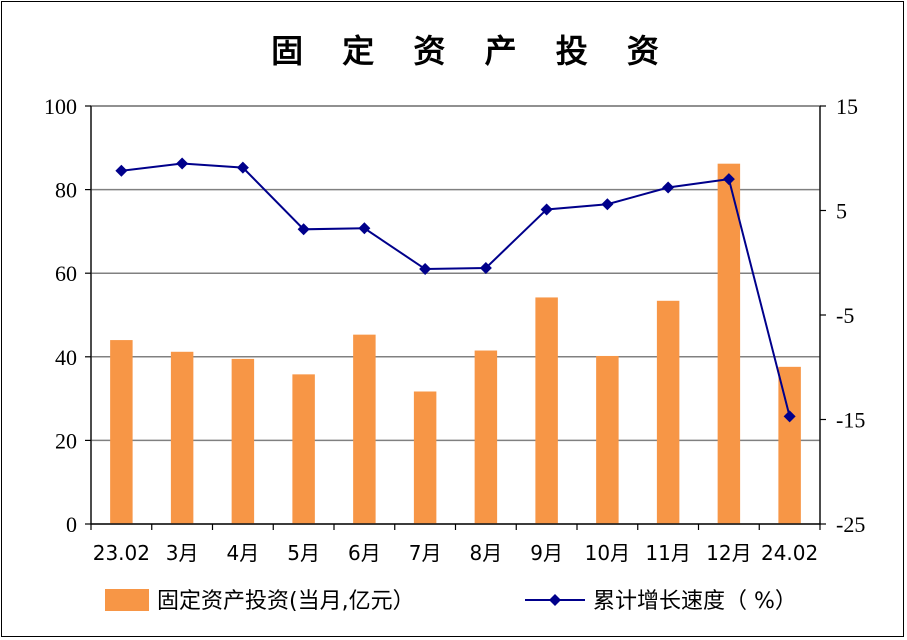 The width and height of the screenshot is (907, 640). Describe the element at coordinates (182, 553) in the screenshot. I see `x-tick-label: 3月` at that location.